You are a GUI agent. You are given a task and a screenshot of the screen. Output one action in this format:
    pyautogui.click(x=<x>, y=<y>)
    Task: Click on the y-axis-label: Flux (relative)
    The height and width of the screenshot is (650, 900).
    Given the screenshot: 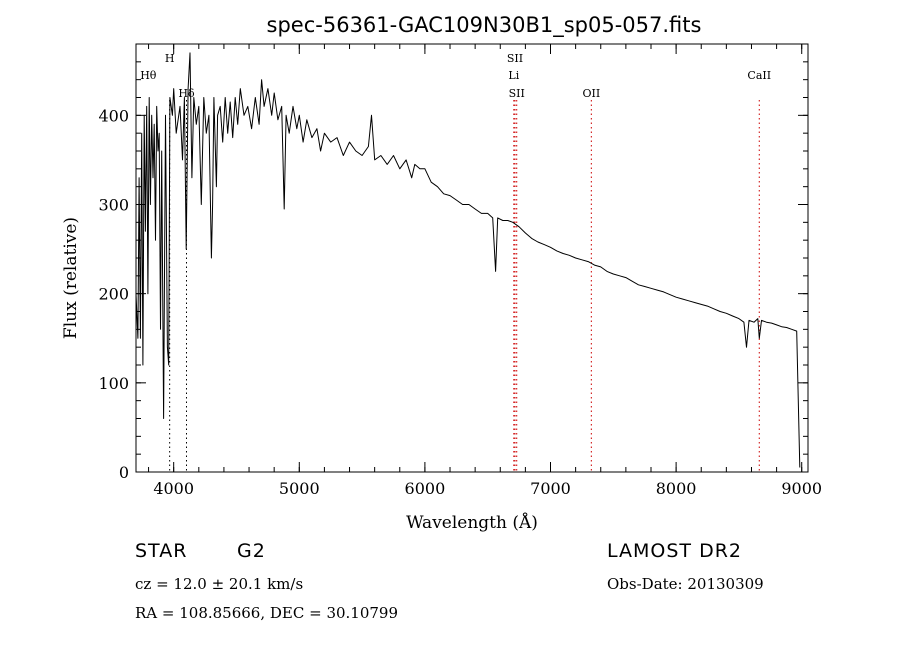 What is the action you would take?
    pyautogui.click(x=71, y=278)
    